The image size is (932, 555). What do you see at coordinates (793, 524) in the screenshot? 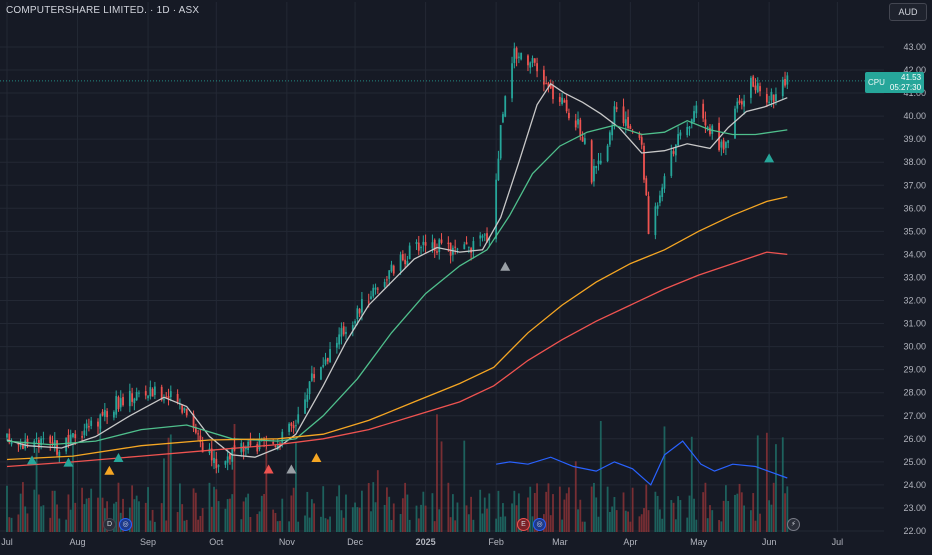
I see `news-event-icon: ⚡` at bounding box center [793, 524].